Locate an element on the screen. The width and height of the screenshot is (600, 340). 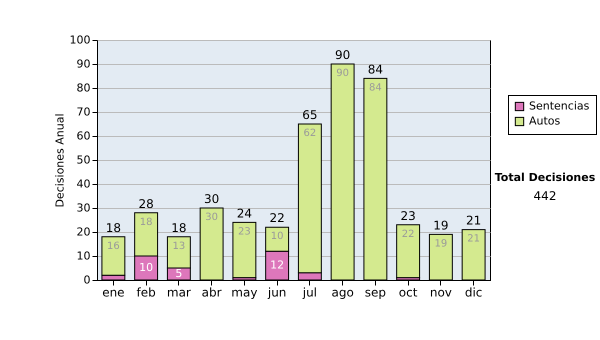
total-label: 84 is located at coordinates (376, 69).